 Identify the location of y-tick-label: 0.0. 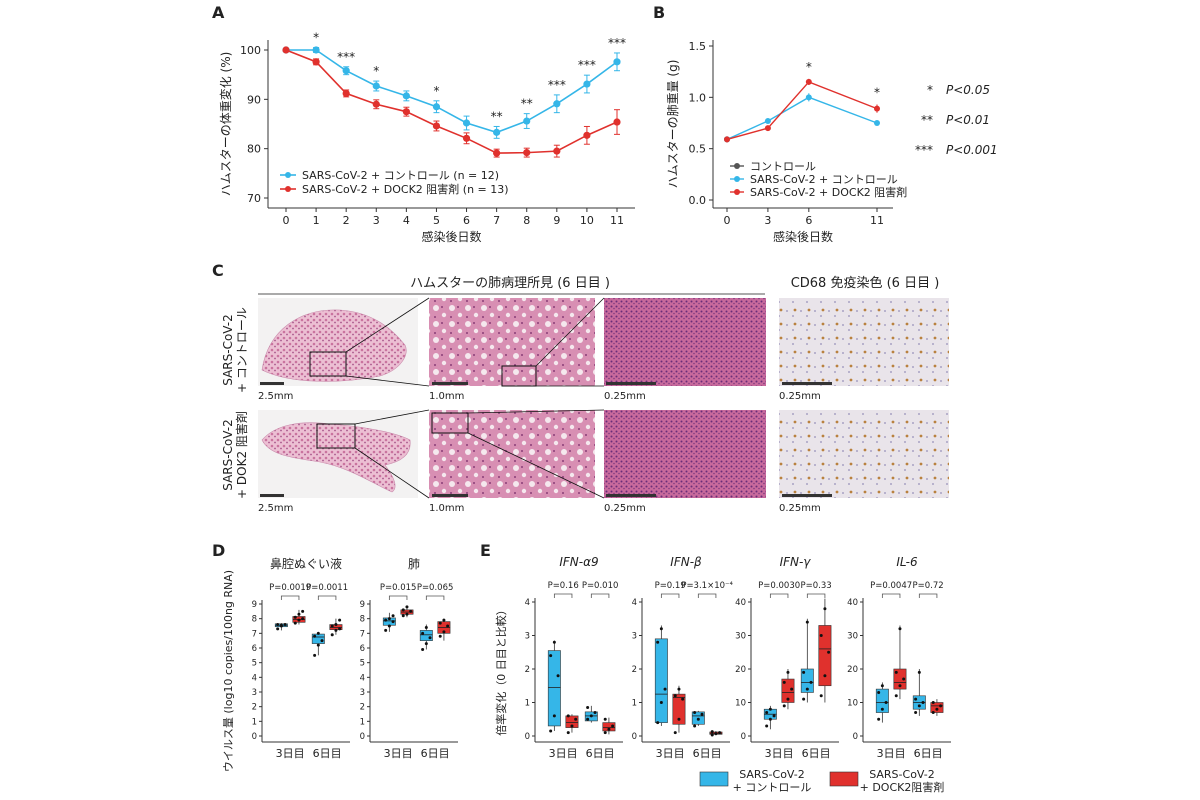
(698, 200).